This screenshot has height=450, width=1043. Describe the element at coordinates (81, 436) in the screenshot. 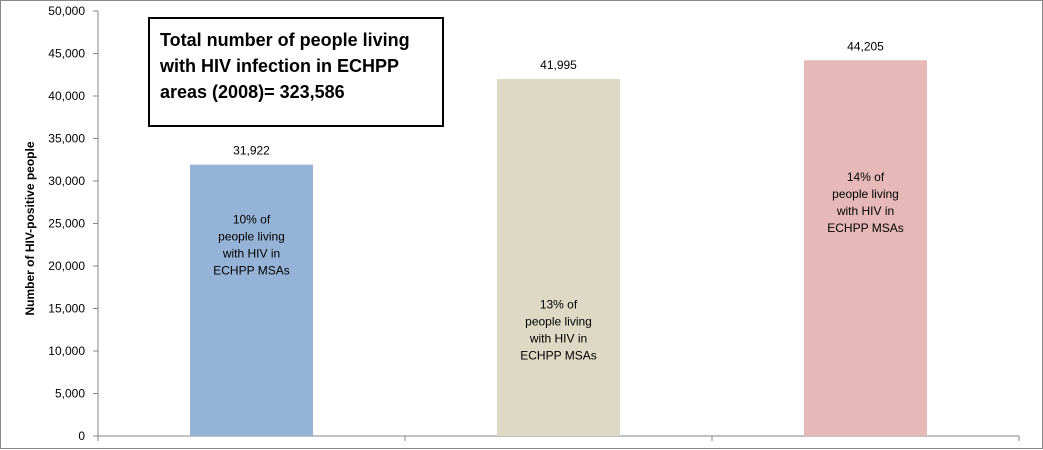

I see `y-tick-label: 0` at that location.